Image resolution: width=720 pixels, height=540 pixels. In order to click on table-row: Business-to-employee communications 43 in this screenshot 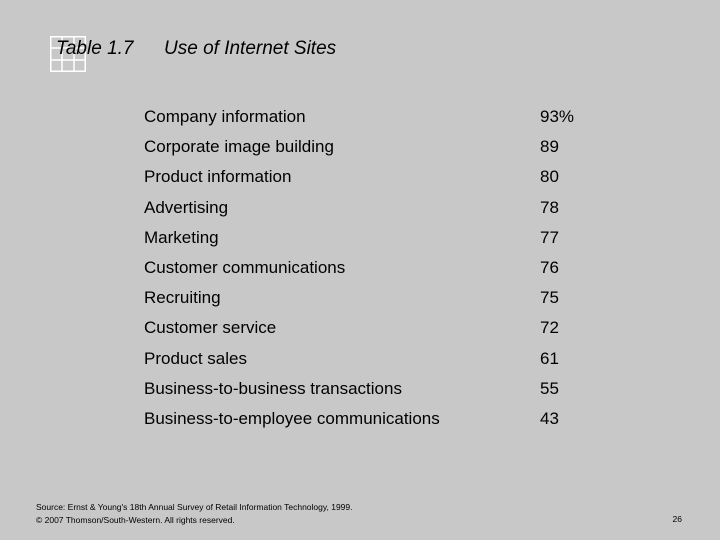, I will do `click(374, 421)`.